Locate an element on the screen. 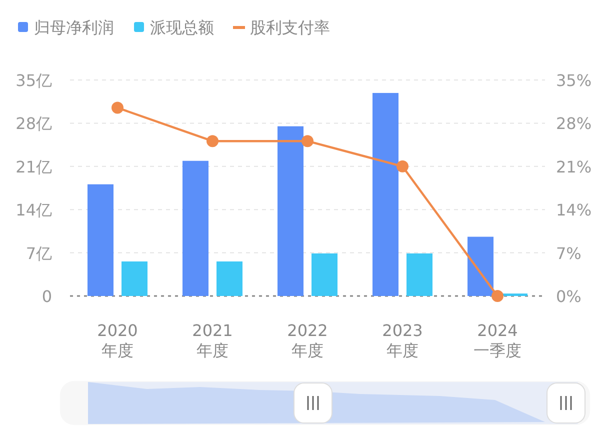 Image resolution: width=601 pixels, height=429 pixels. y-tick-label: 14亿 is located at coordinates (34, 210).